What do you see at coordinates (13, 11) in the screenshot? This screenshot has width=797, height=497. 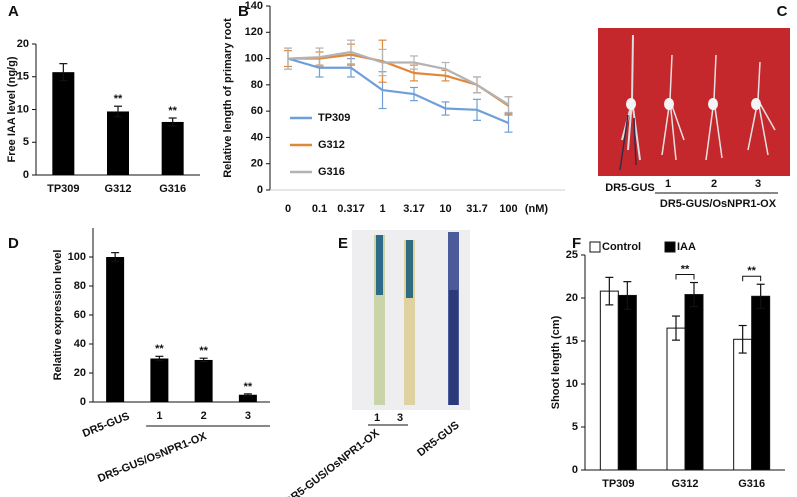 I see `panel-letter: A` at bounding box center [13, 11].